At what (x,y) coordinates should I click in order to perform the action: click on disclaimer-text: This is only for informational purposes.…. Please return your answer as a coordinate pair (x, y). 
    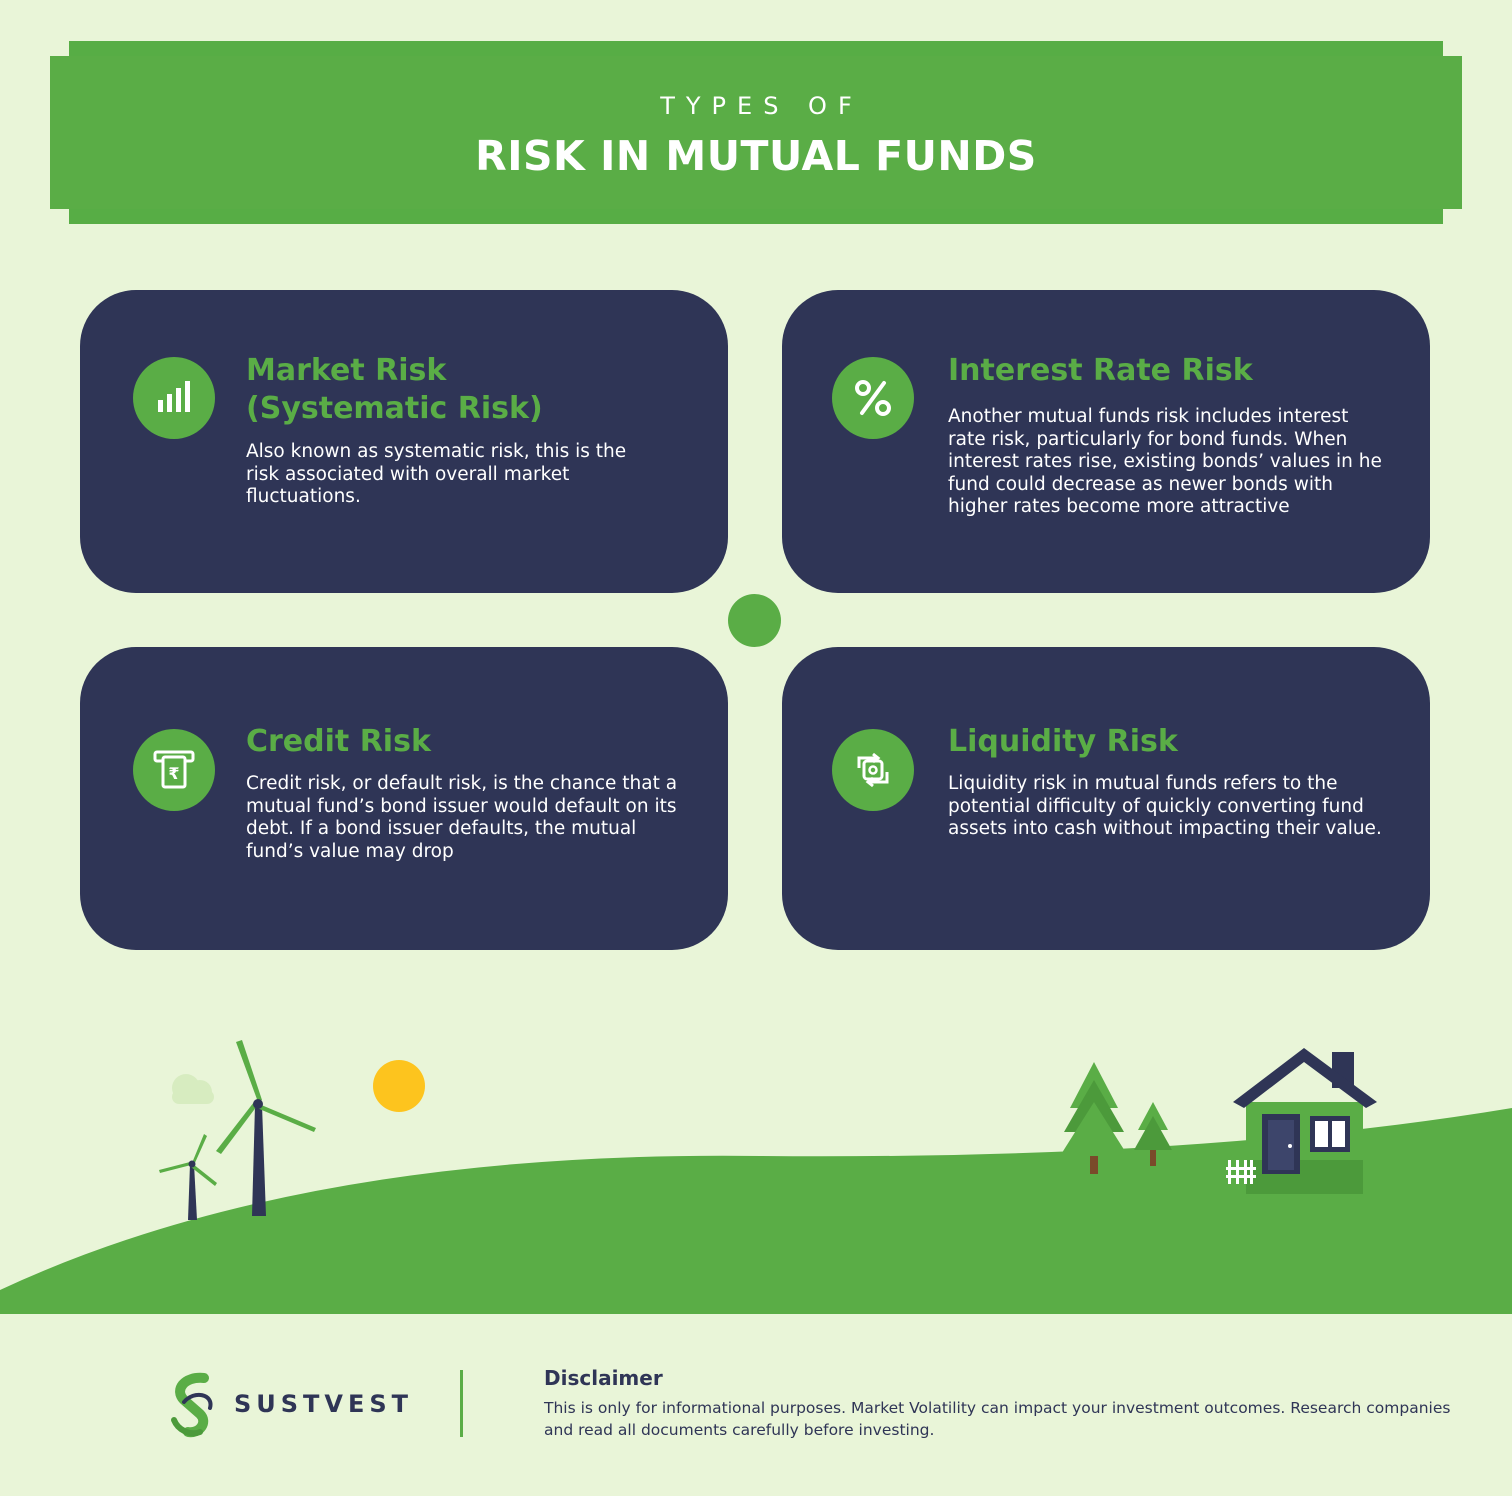
    Looking at the image, I should click on (997, 1419).